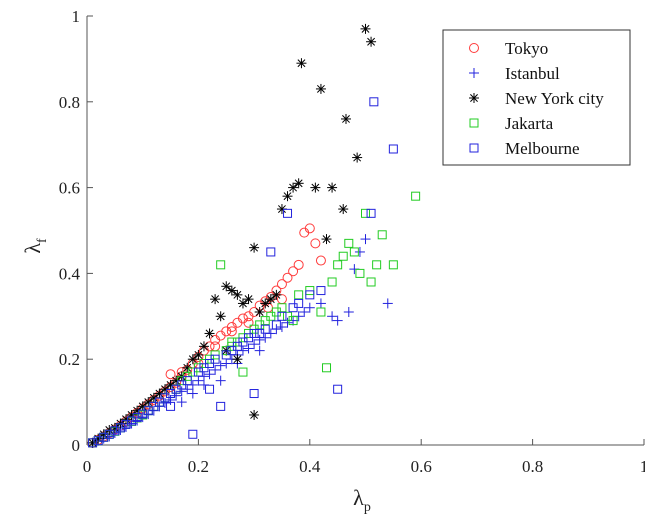 Image resolution: width=645 pixels, height=521 pixels. What do you see at coordinates (542, 148) in the screenshot?
I see `legend-label-melbourne: Melbourne` at bounding box center [542, 148].